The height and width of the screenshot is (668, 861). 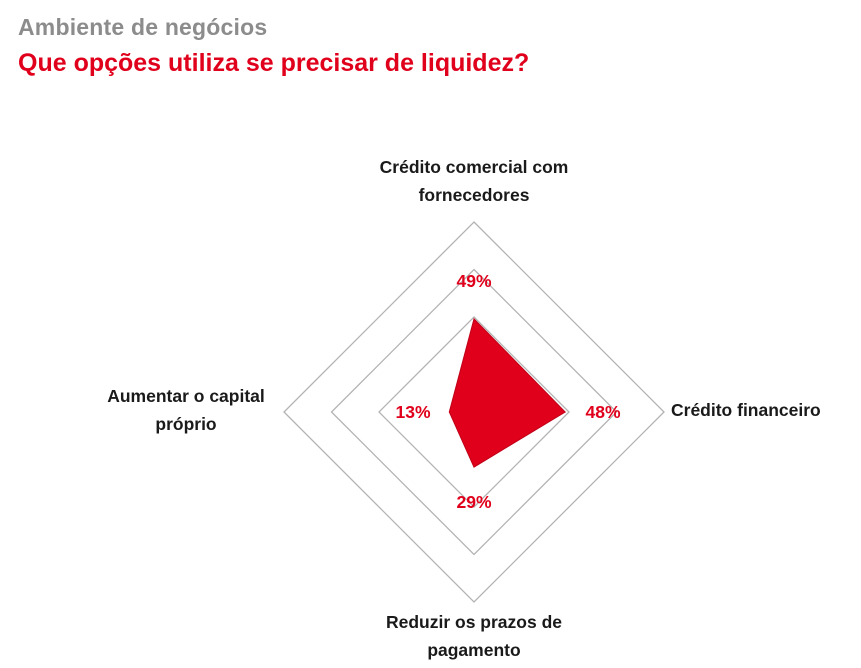 I want to click on axis-label-reduzir-prazos: Reduzir os prazos de pagamento, so click(x=474, y=636).